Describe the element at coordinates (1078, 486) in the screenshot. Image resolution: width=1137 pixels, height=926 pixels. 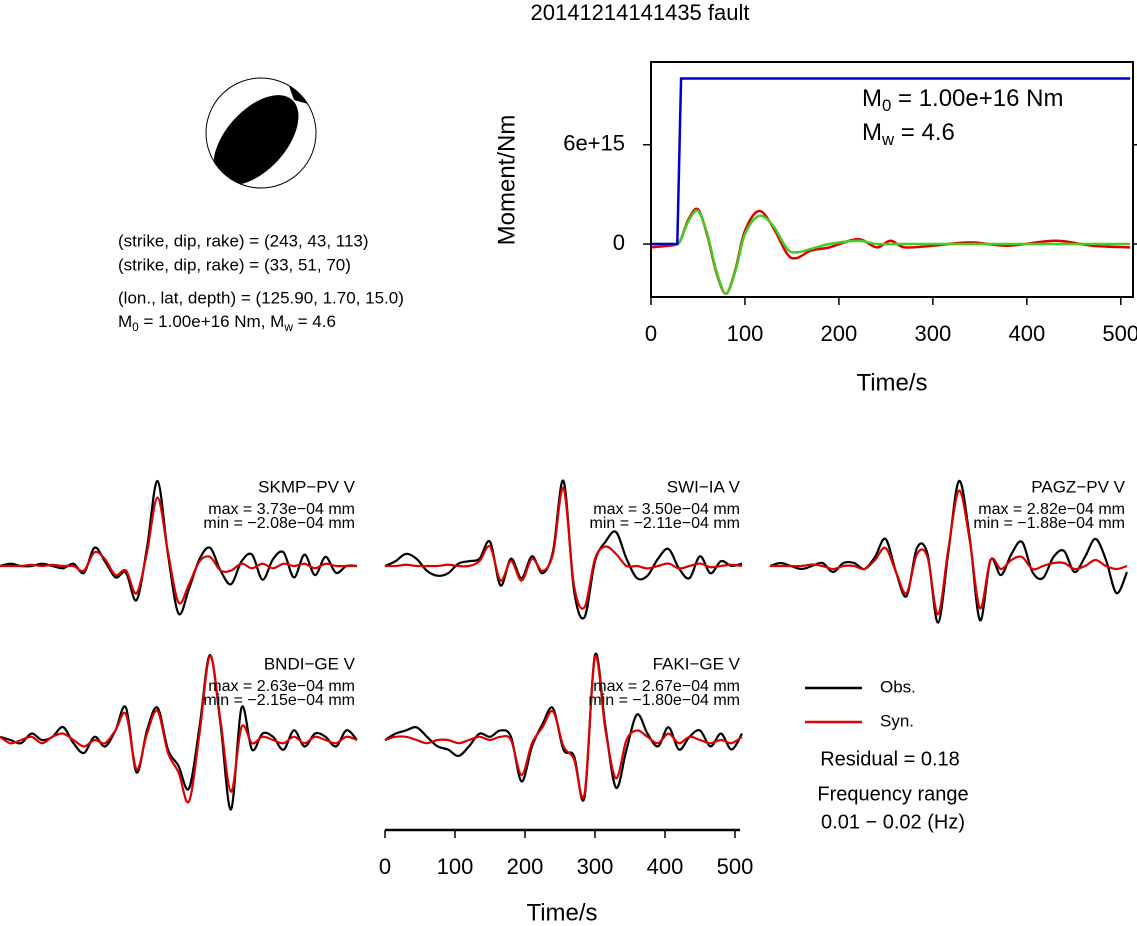
I see `station-label: PAGZ−PV V` at that location.